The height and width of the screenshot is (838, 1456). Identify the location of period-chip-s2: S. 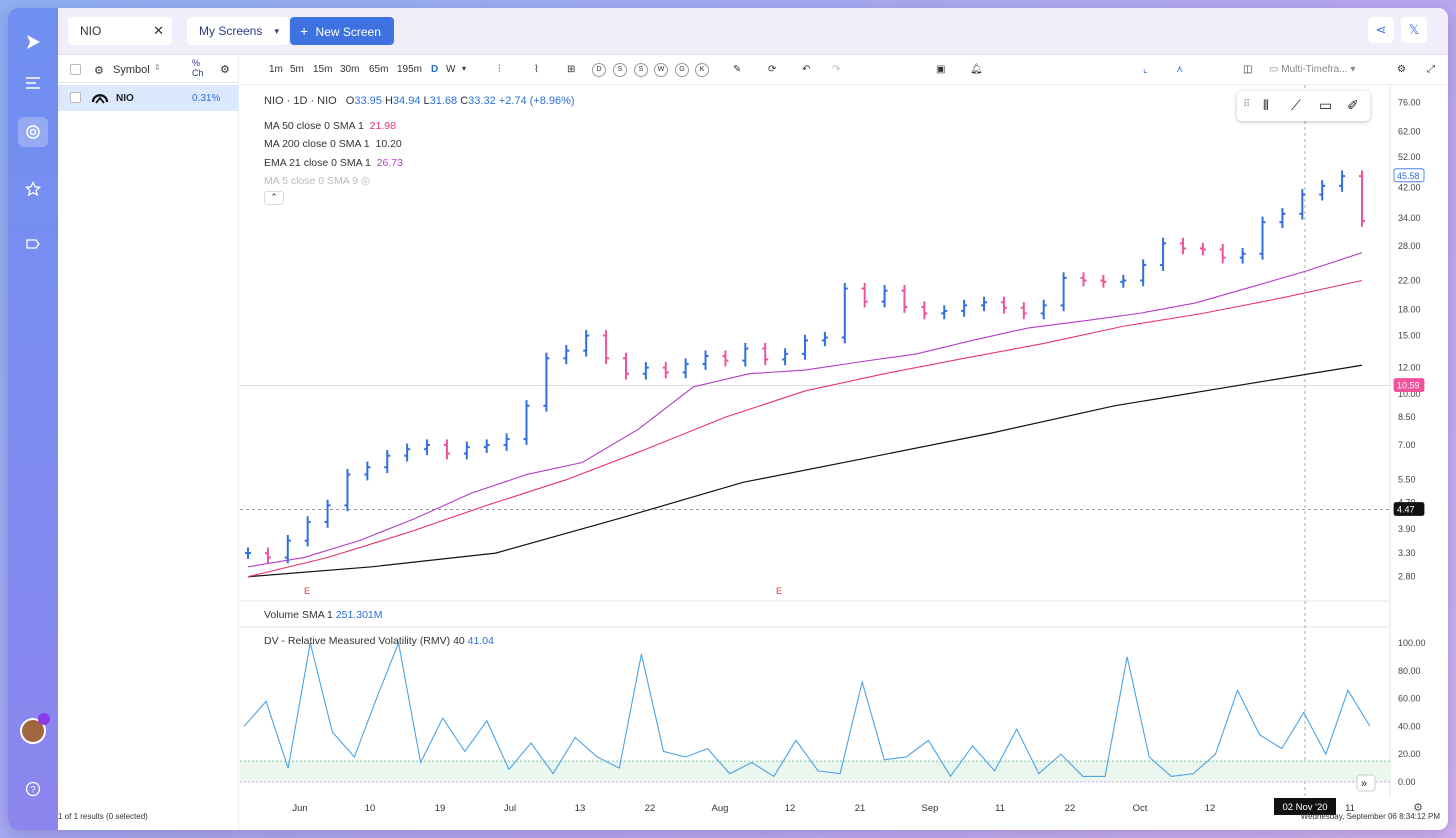
(641, 70).